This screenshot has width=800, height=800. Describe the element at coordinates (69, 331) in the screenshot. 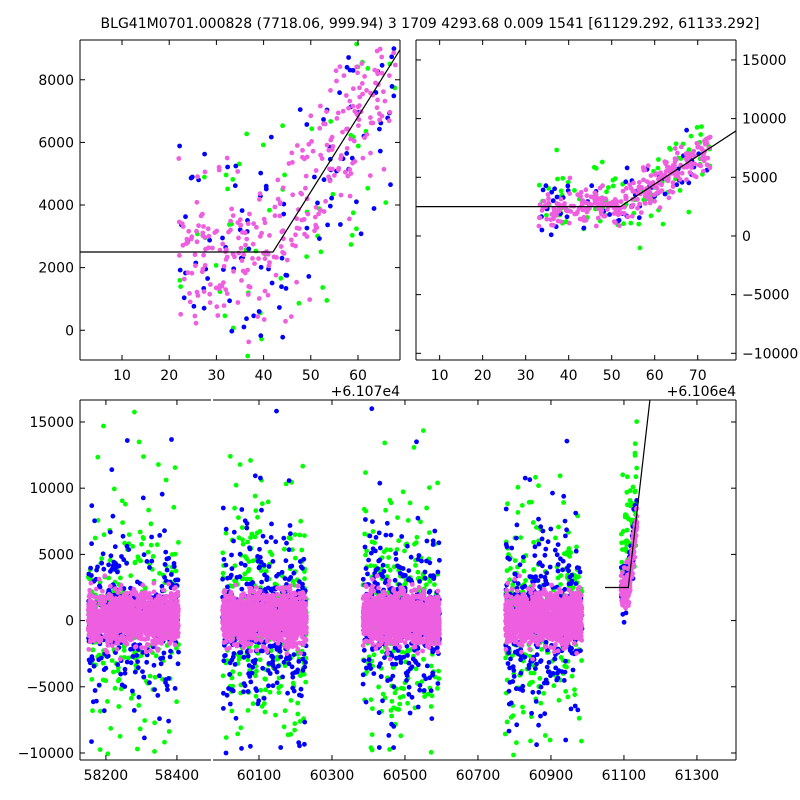

I see `y-tick-label: 0` at that location.